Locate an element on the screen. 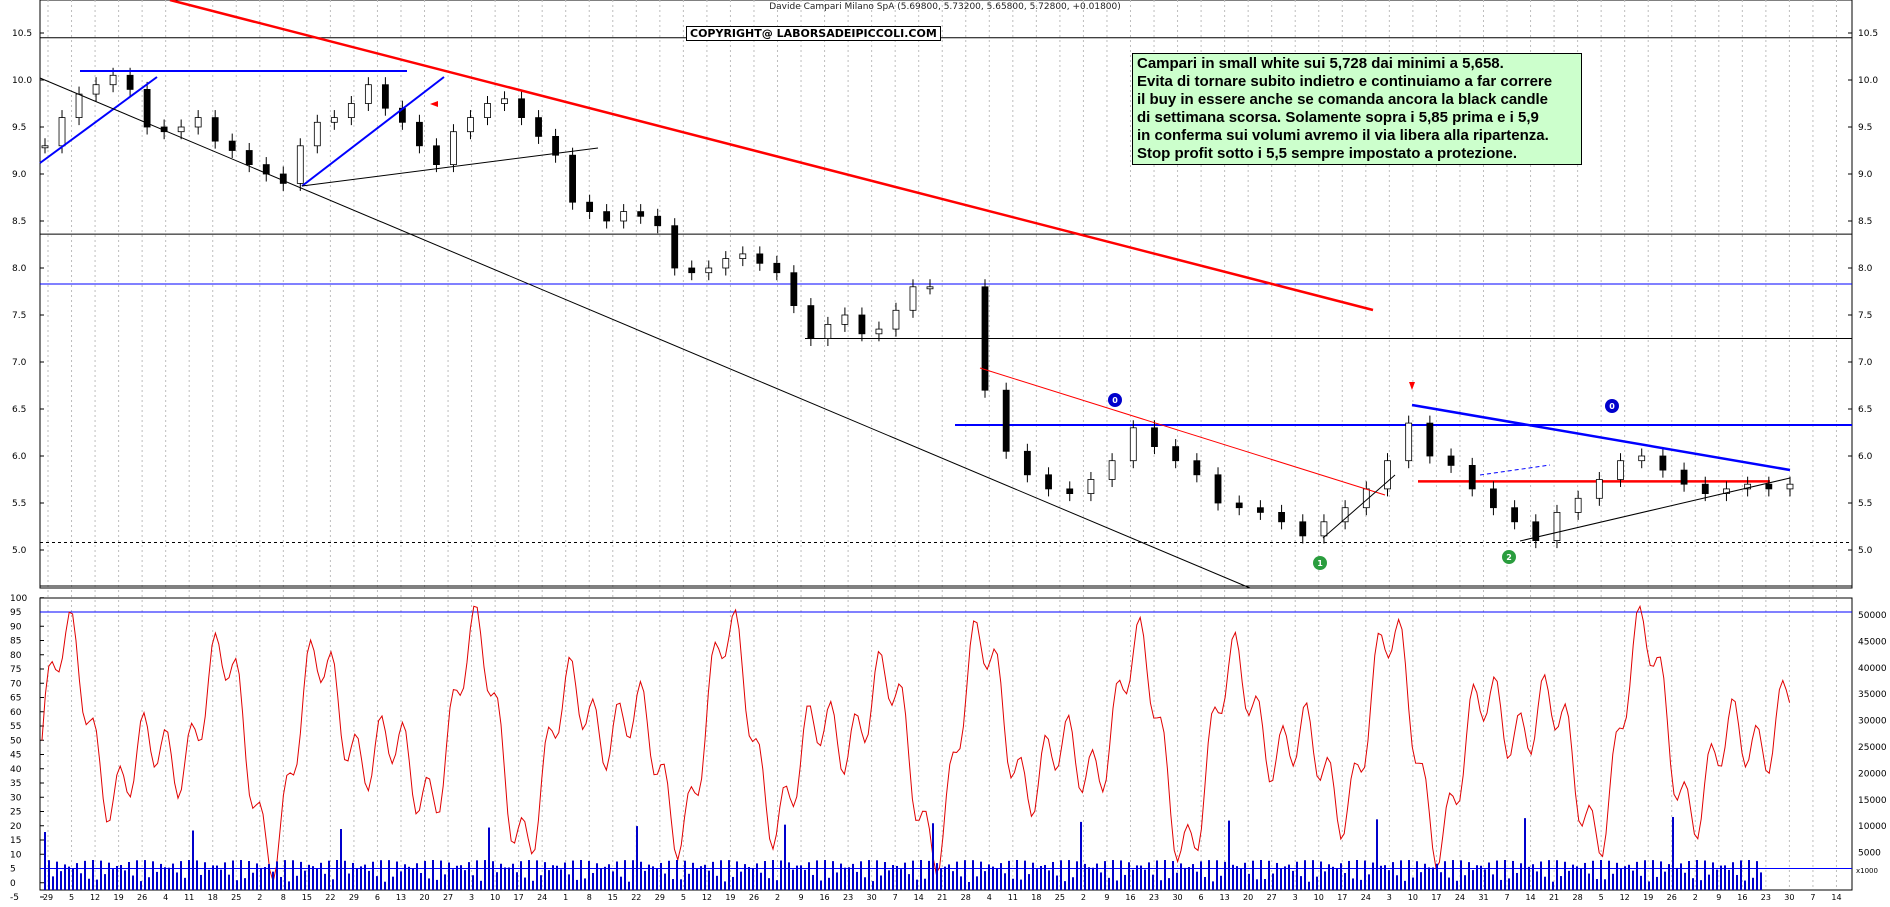 This screenshot has width=1890, height=907. price-tick-label-left: 6.5 is located at coordinates (19, 410).